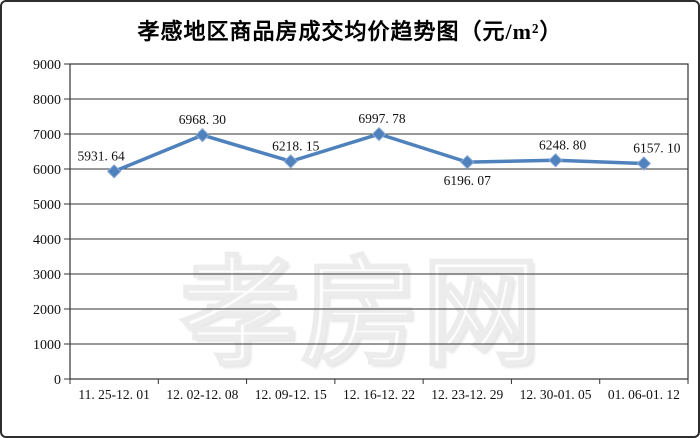 The height and width of the screenshot is (438, 700). Describe the element at coordinates (350, 31) in the screenshot. I see `chart-title: 孝感地区商品房成交均价趋势图（元/m²）` at that location.